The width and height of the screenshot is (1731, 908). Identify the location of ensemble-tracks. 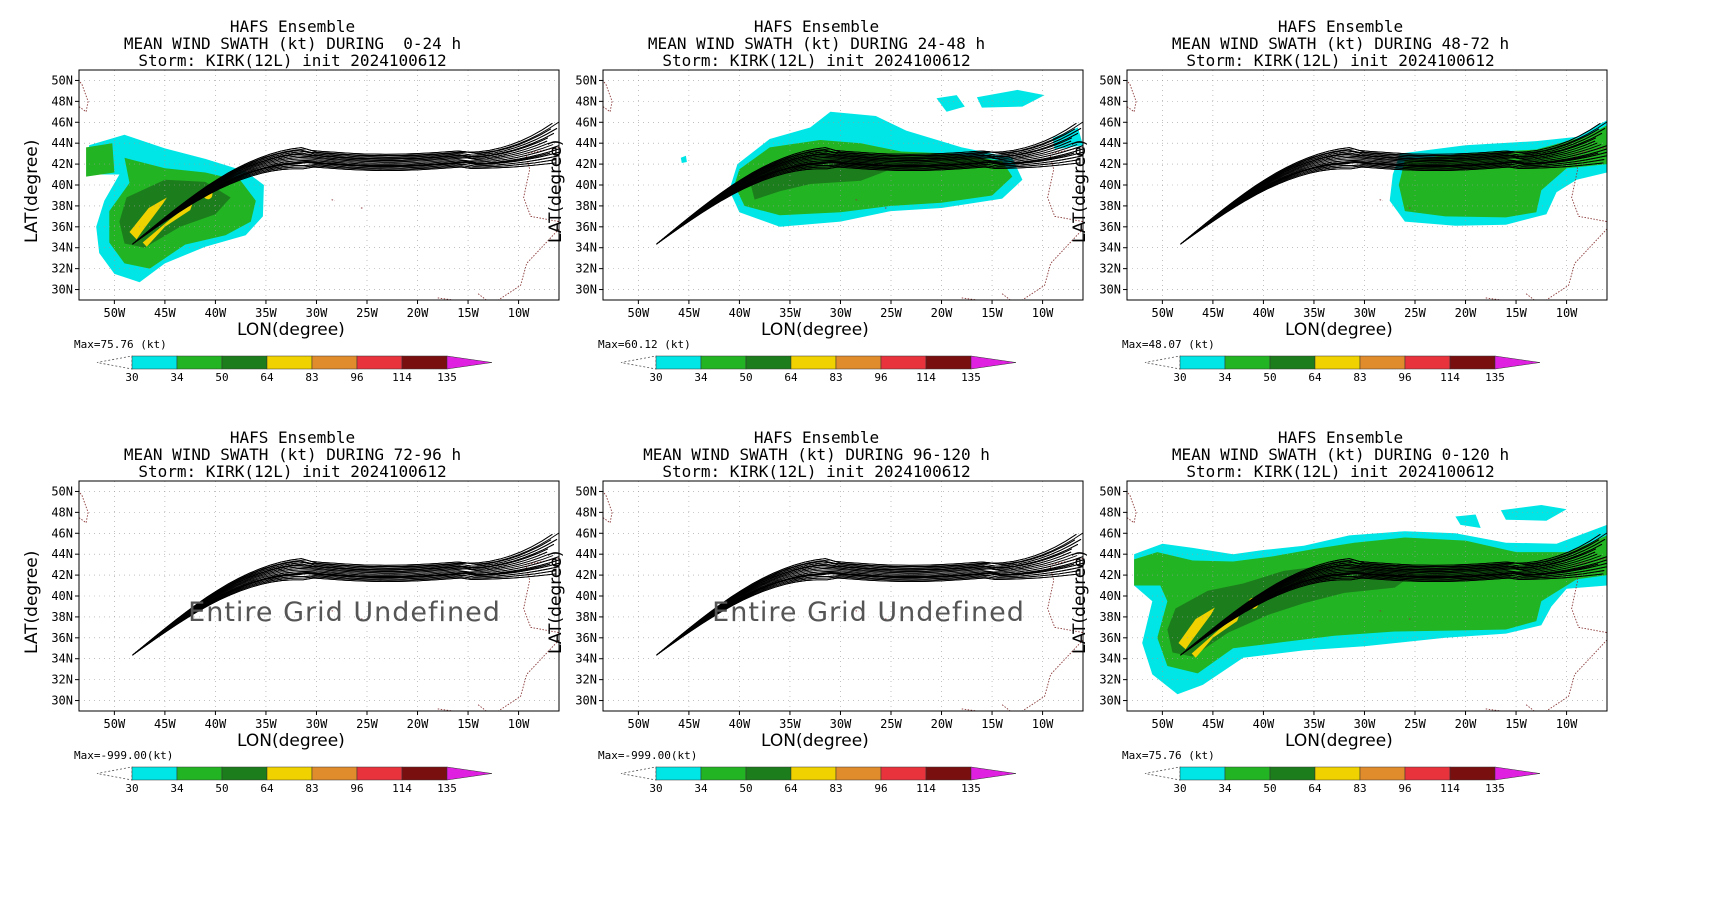
(869, 183).